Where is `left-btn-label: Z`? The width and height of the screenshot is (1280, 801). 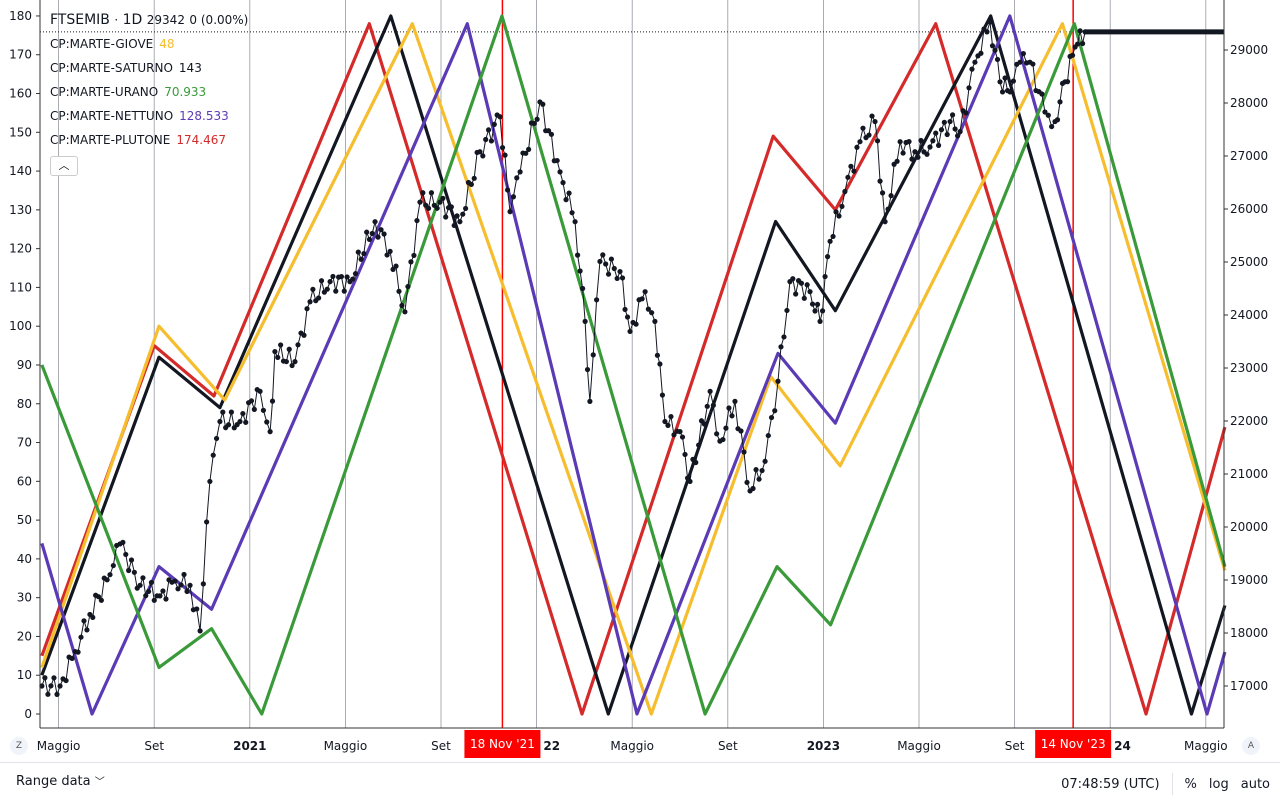
left-btn-label: Z is located at coordinates (19, 746).